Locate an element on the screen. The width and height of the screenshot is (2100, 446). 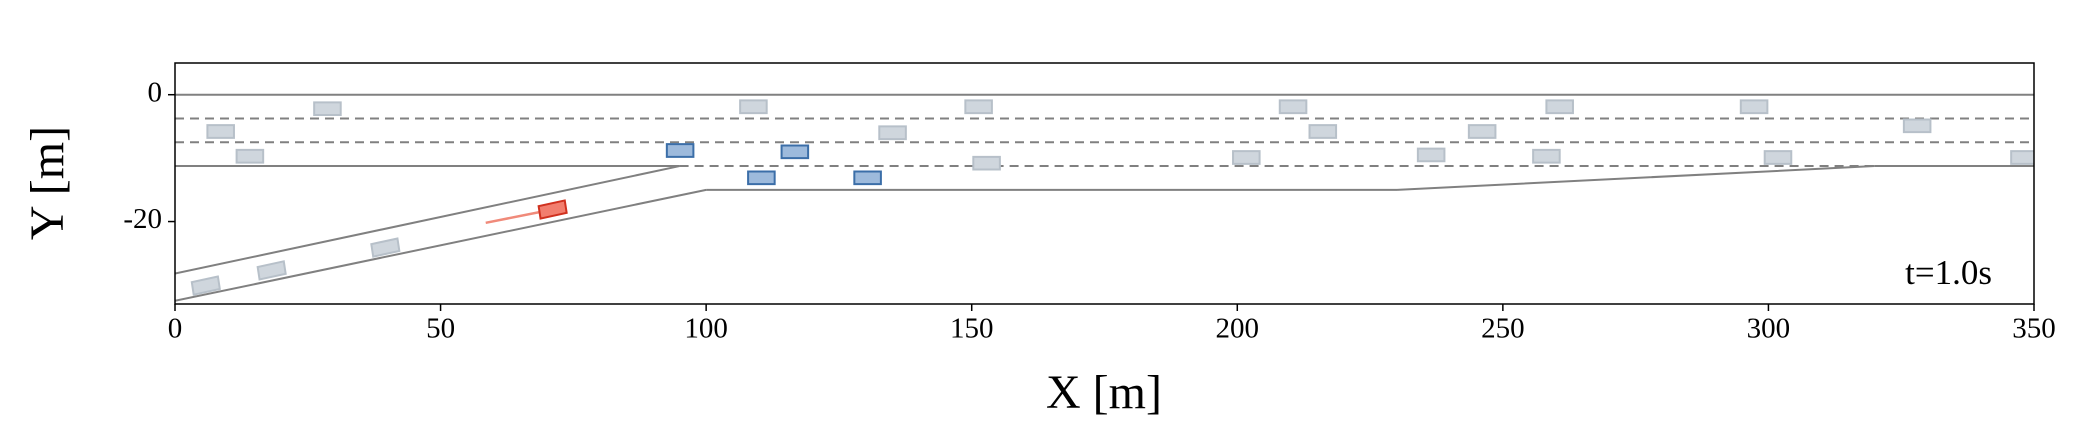
x-tick-label: 300 is located at coordinates (1769, 329).